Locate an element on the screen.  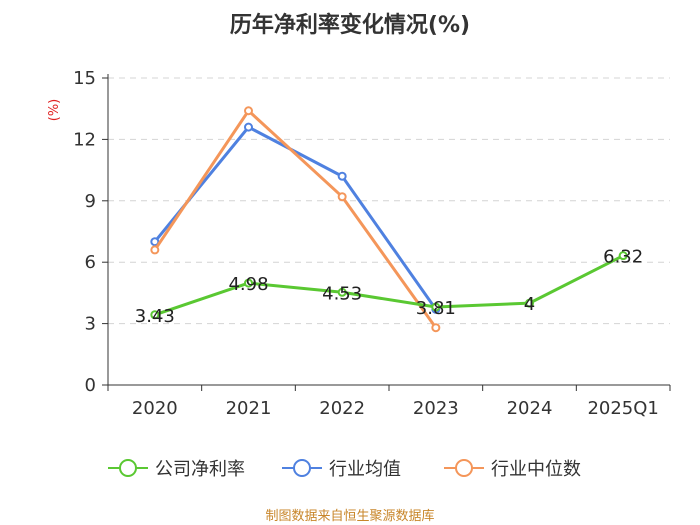
legend-label: 行业中位数 is located at coordinates (536, 469).